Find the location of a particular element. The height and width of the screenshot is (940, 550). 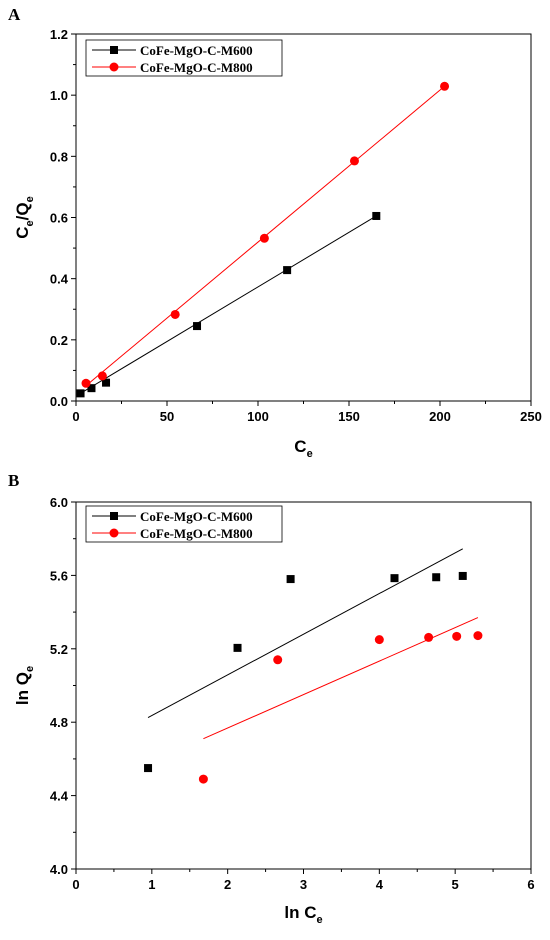

y-tick-label: 5.6 is located at coordinates (59, 575).